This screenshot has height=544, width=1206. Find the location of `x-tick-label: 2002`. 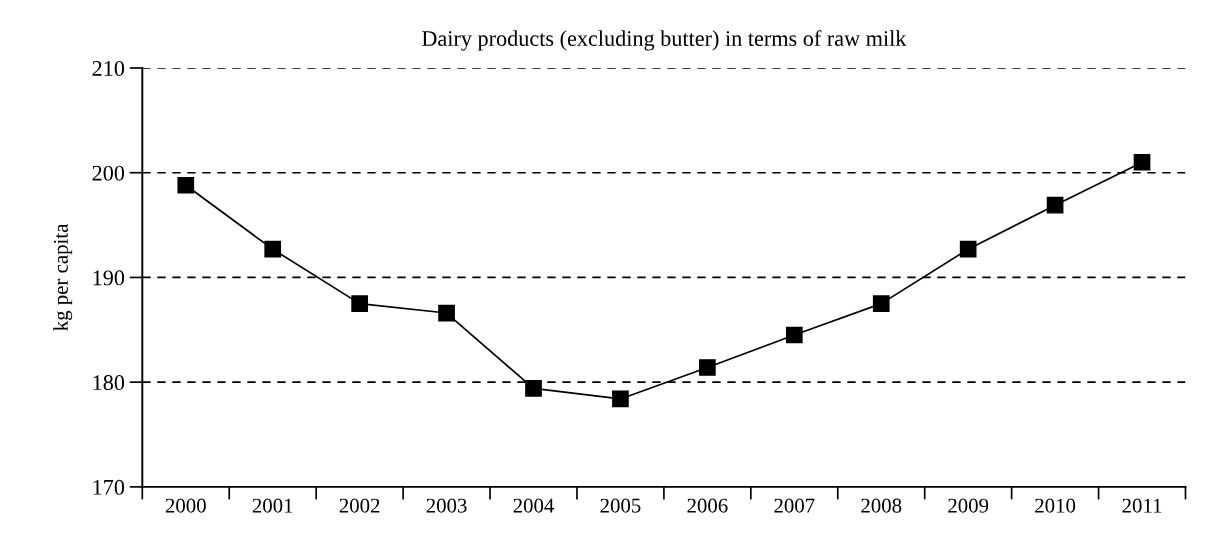

x-tick-label: 2002 is located at coordinates (359, 505).